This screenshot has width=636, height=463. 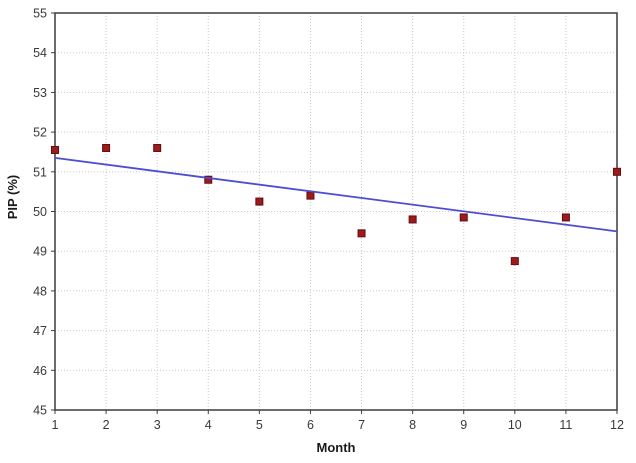 What do you see at coordinates (40, 331) in the screenshot?
I see `y-tick-label: 47` at bounding box center [40, 331].